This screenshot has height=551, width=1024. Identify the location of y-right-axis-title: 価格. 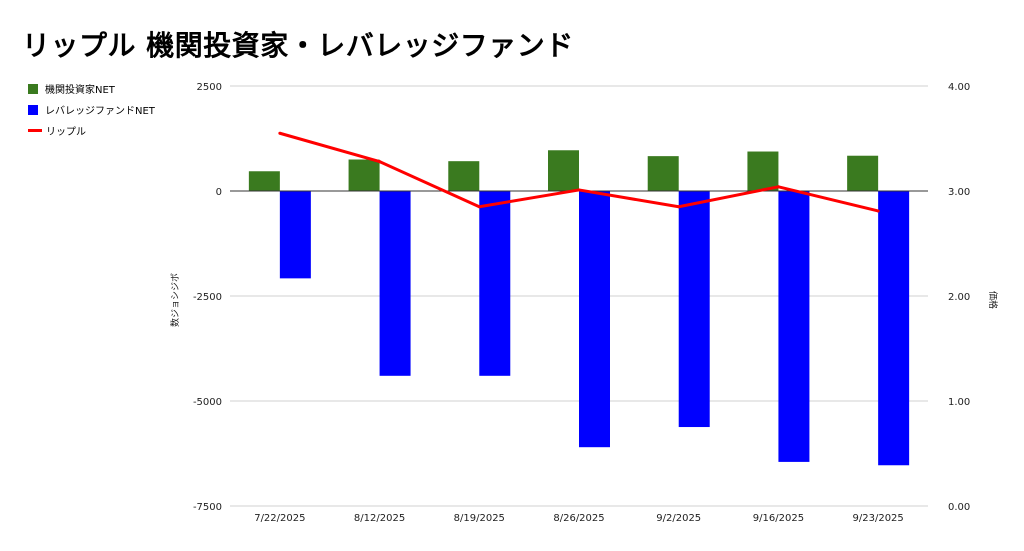
(993, 300).